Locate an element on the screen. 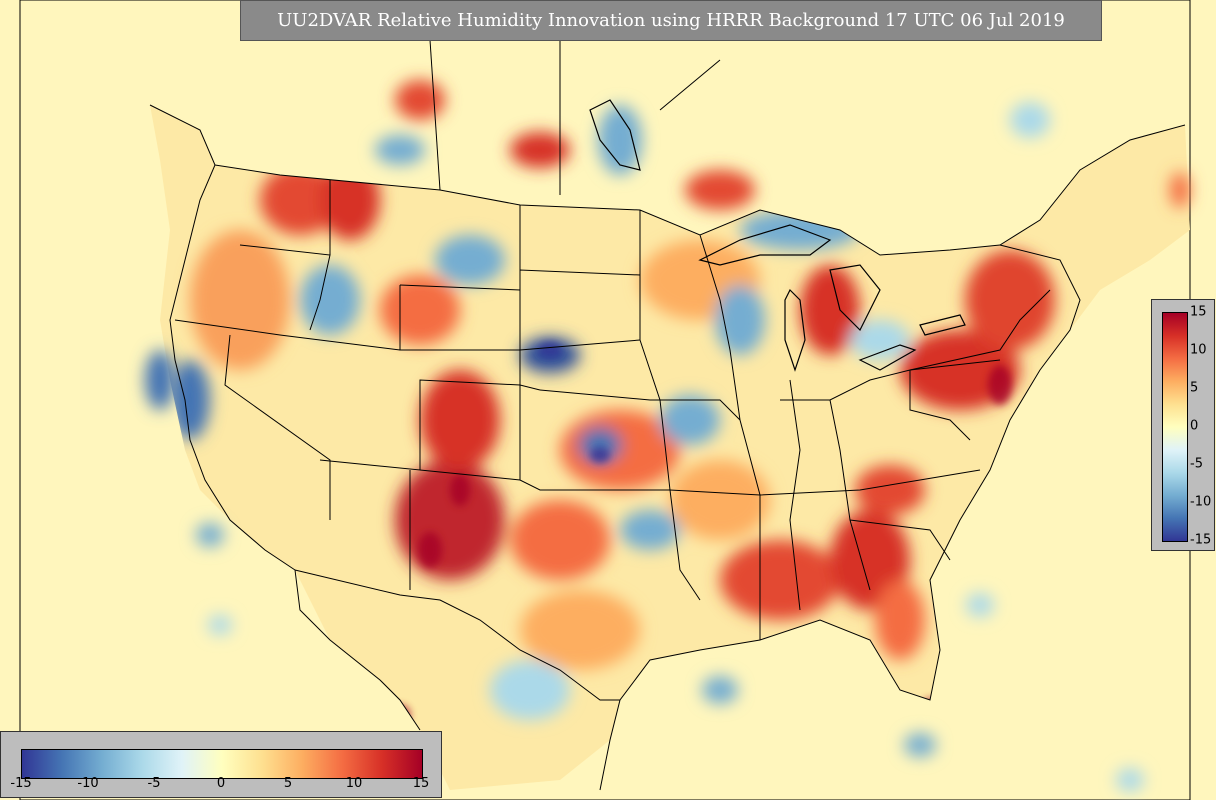 Image resolution: width=1216 pixels, height=800 pixels. lake-michigan is located at coordinates (795, 330).